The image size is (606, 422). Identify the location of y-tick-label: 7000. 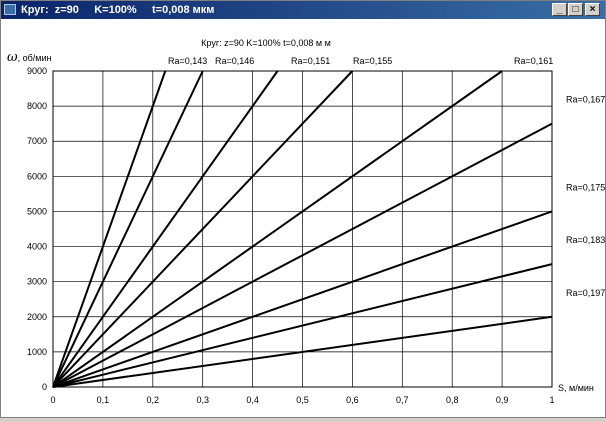
(37, 141).